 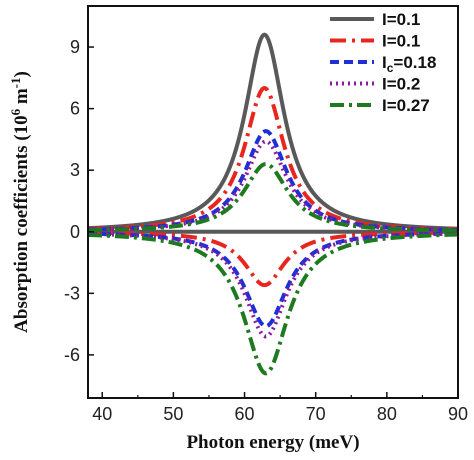 I want to click on y-tick-label: -6, so click(x=72, y=355).